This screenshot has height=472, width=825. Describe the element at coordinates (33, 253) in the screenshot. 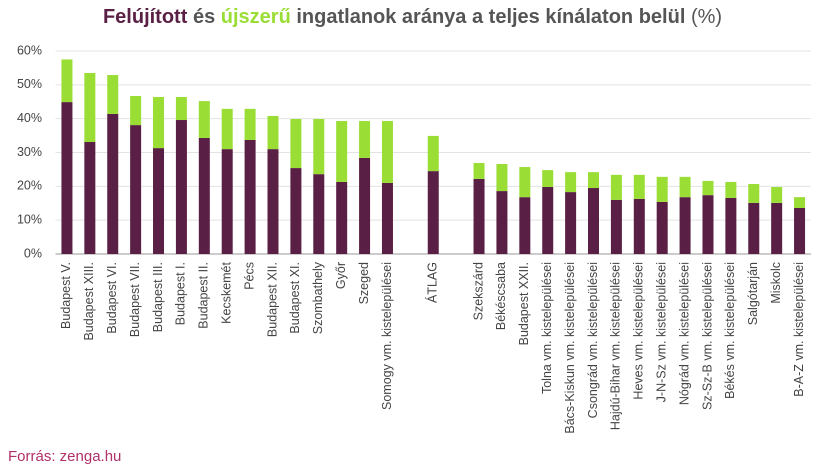

I see `y-tick-label: 0%` at that location.